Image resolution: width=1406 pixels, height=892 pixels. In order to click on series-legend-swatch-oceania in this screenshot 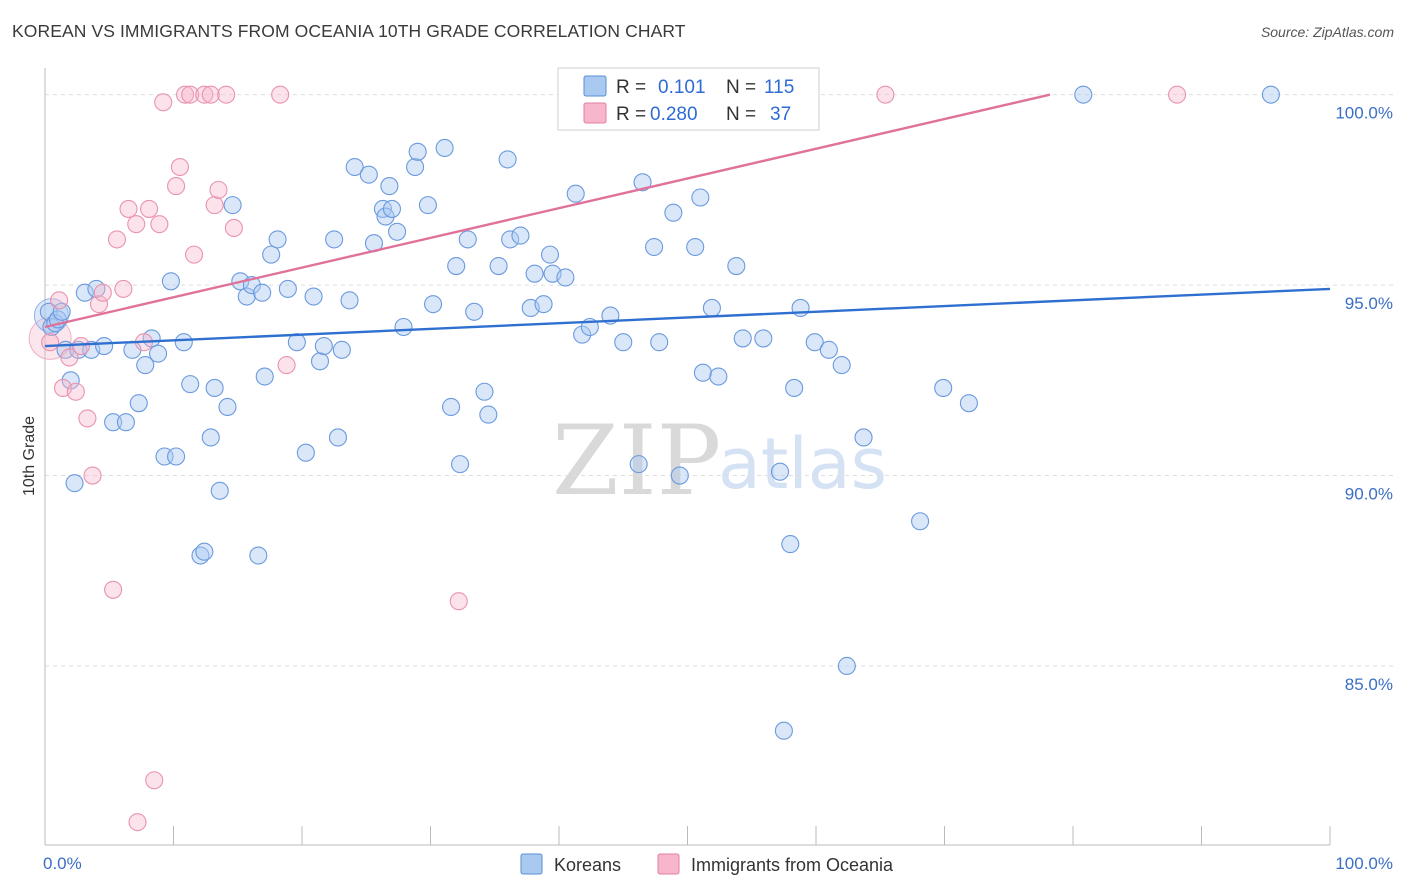, I will do `click(668, 864)`.